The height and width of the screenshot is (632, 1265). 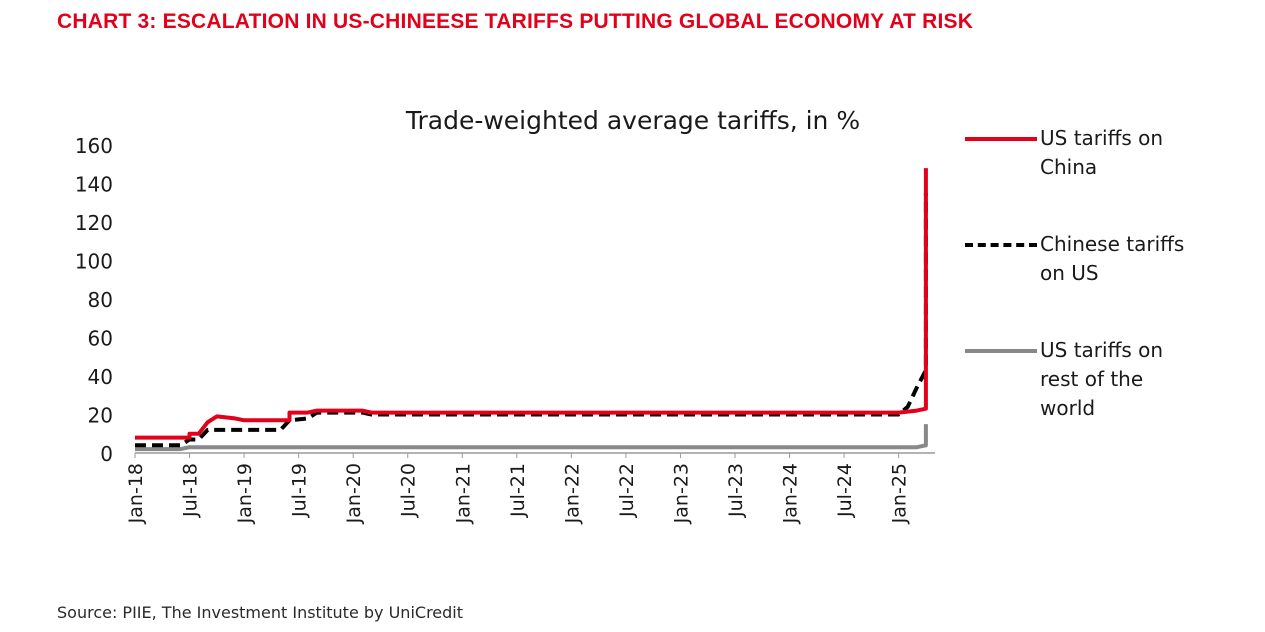 What do you see at coordinates (900, 493) in the screenshot?
I see `x-tick-label: Jan-25` at bounding box center [900, 493].